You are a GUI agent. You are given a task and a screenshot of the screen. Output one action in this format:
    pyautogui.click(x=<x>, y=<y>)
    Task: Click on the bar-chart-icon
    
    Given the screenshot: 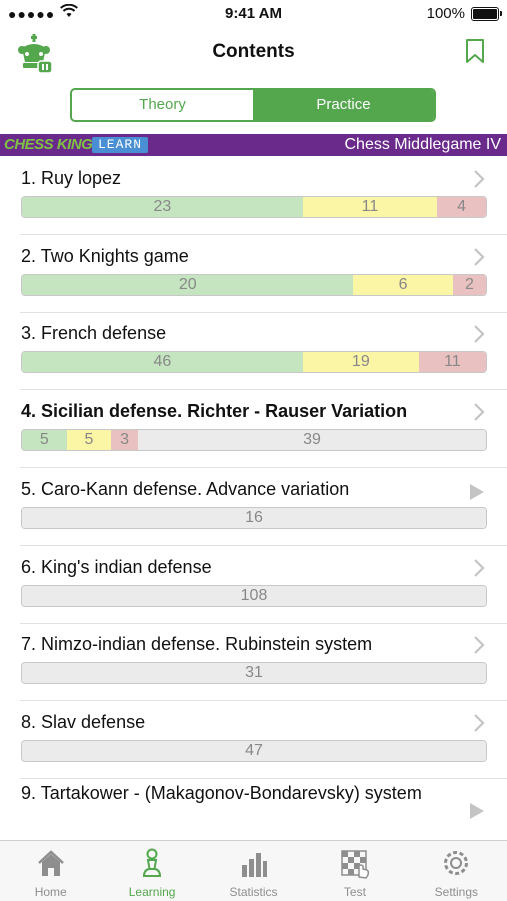 What is the action you would take?
    pyautogui.click(x=254, y=865)
    